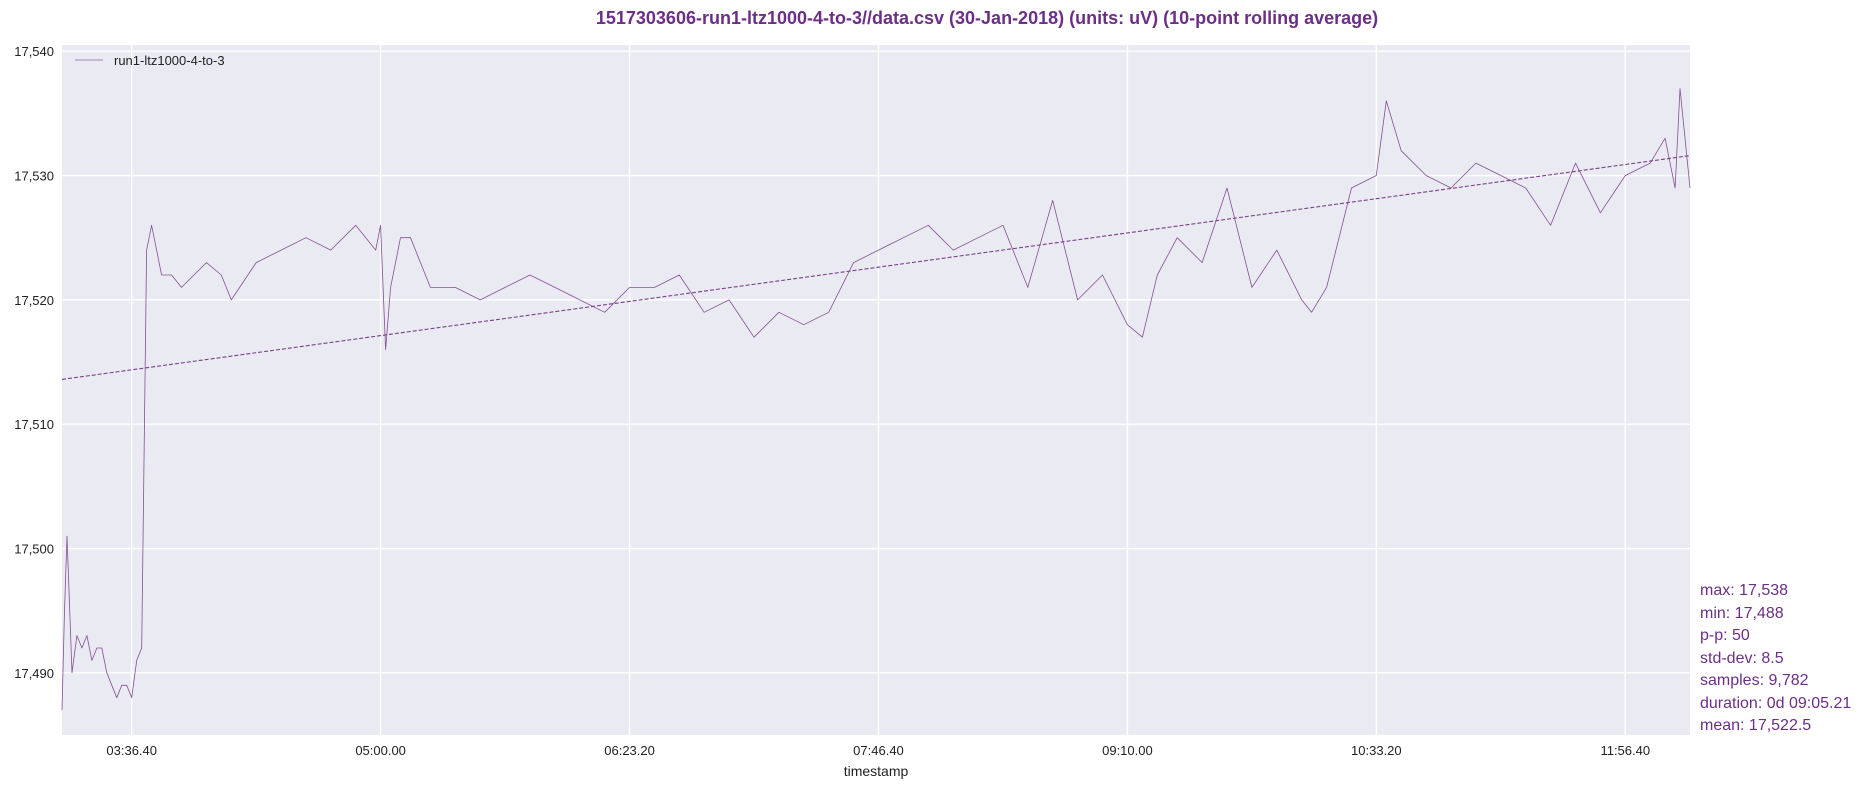  What do you see at coordinates (1725, 635) in the screenshot?
I see `stat-peak-to-peak: p-p: 50` at bounding box center [1725, 635].